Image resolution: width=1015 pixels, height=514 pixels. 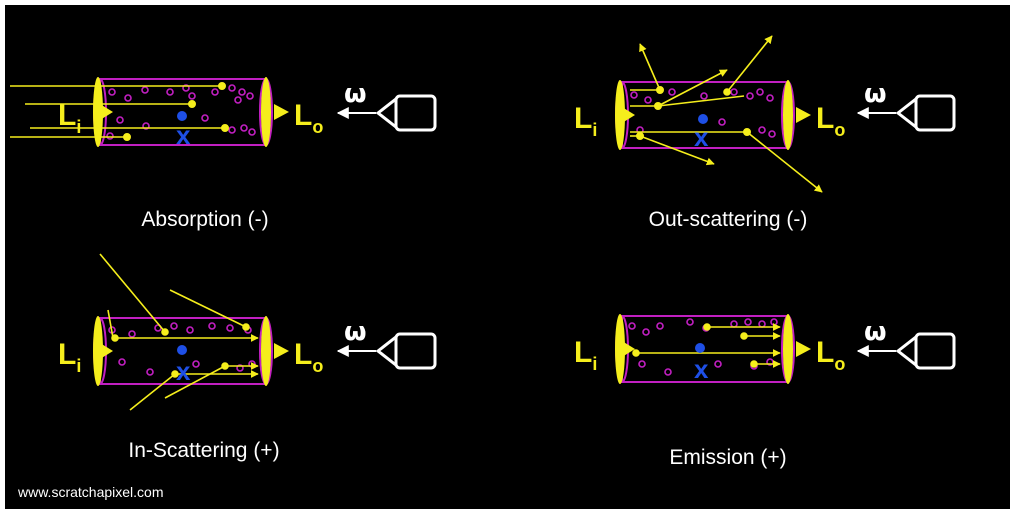 What do you see at coordinates (90, 492) in the screenshot?
I see `watermark: www.scratchapixel.com` at bounding box center [90, 492].